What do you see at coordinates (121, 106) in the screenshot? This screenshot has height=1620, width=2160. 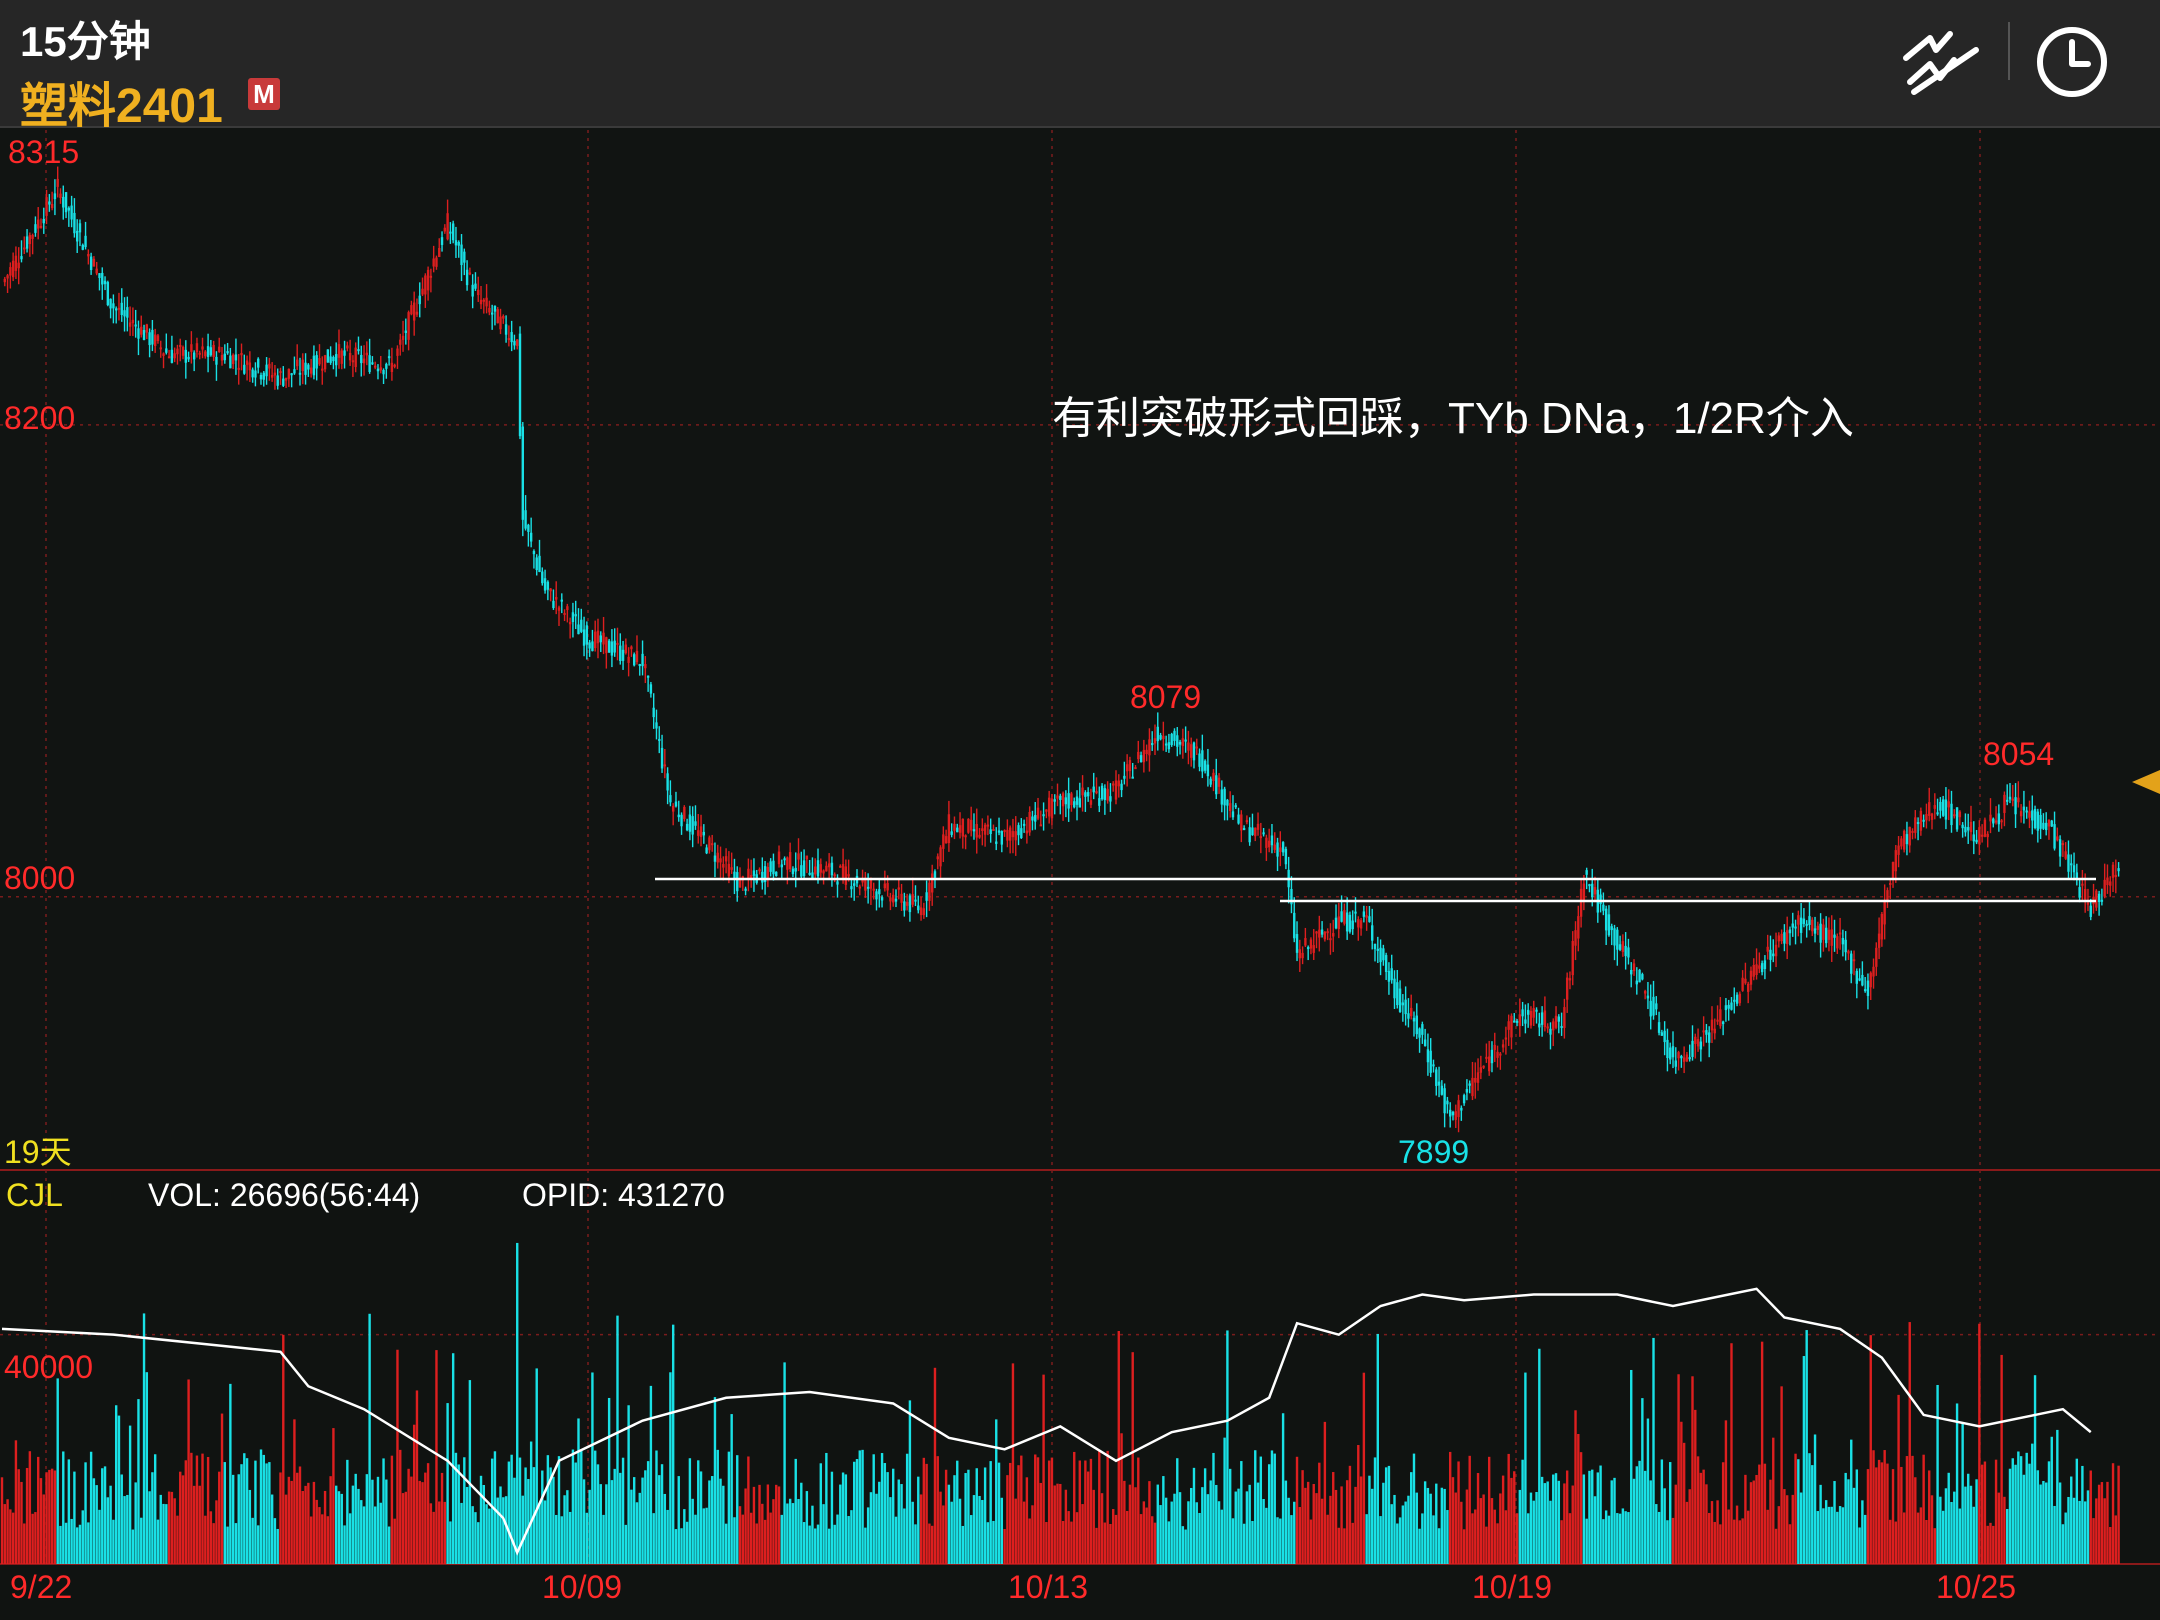 I see `symbol-title: 塑料2401` at bounding box center [121, 106].